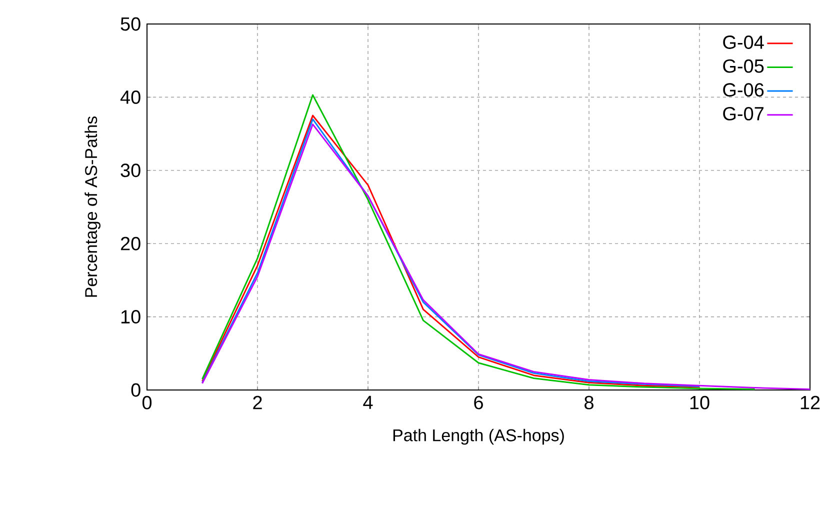  I want to click on legend-label: G-07, so click(743, 113).